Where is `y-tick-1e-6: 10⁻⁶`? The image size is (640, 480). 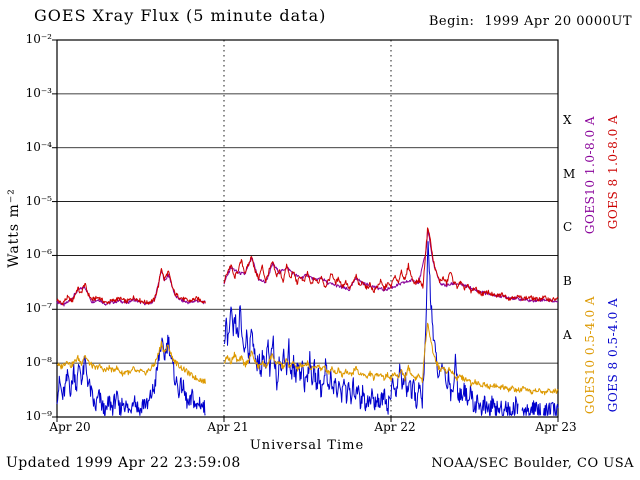 y-tick-1e-6: 10⁻⁶ is located at coordinates (38, 254).